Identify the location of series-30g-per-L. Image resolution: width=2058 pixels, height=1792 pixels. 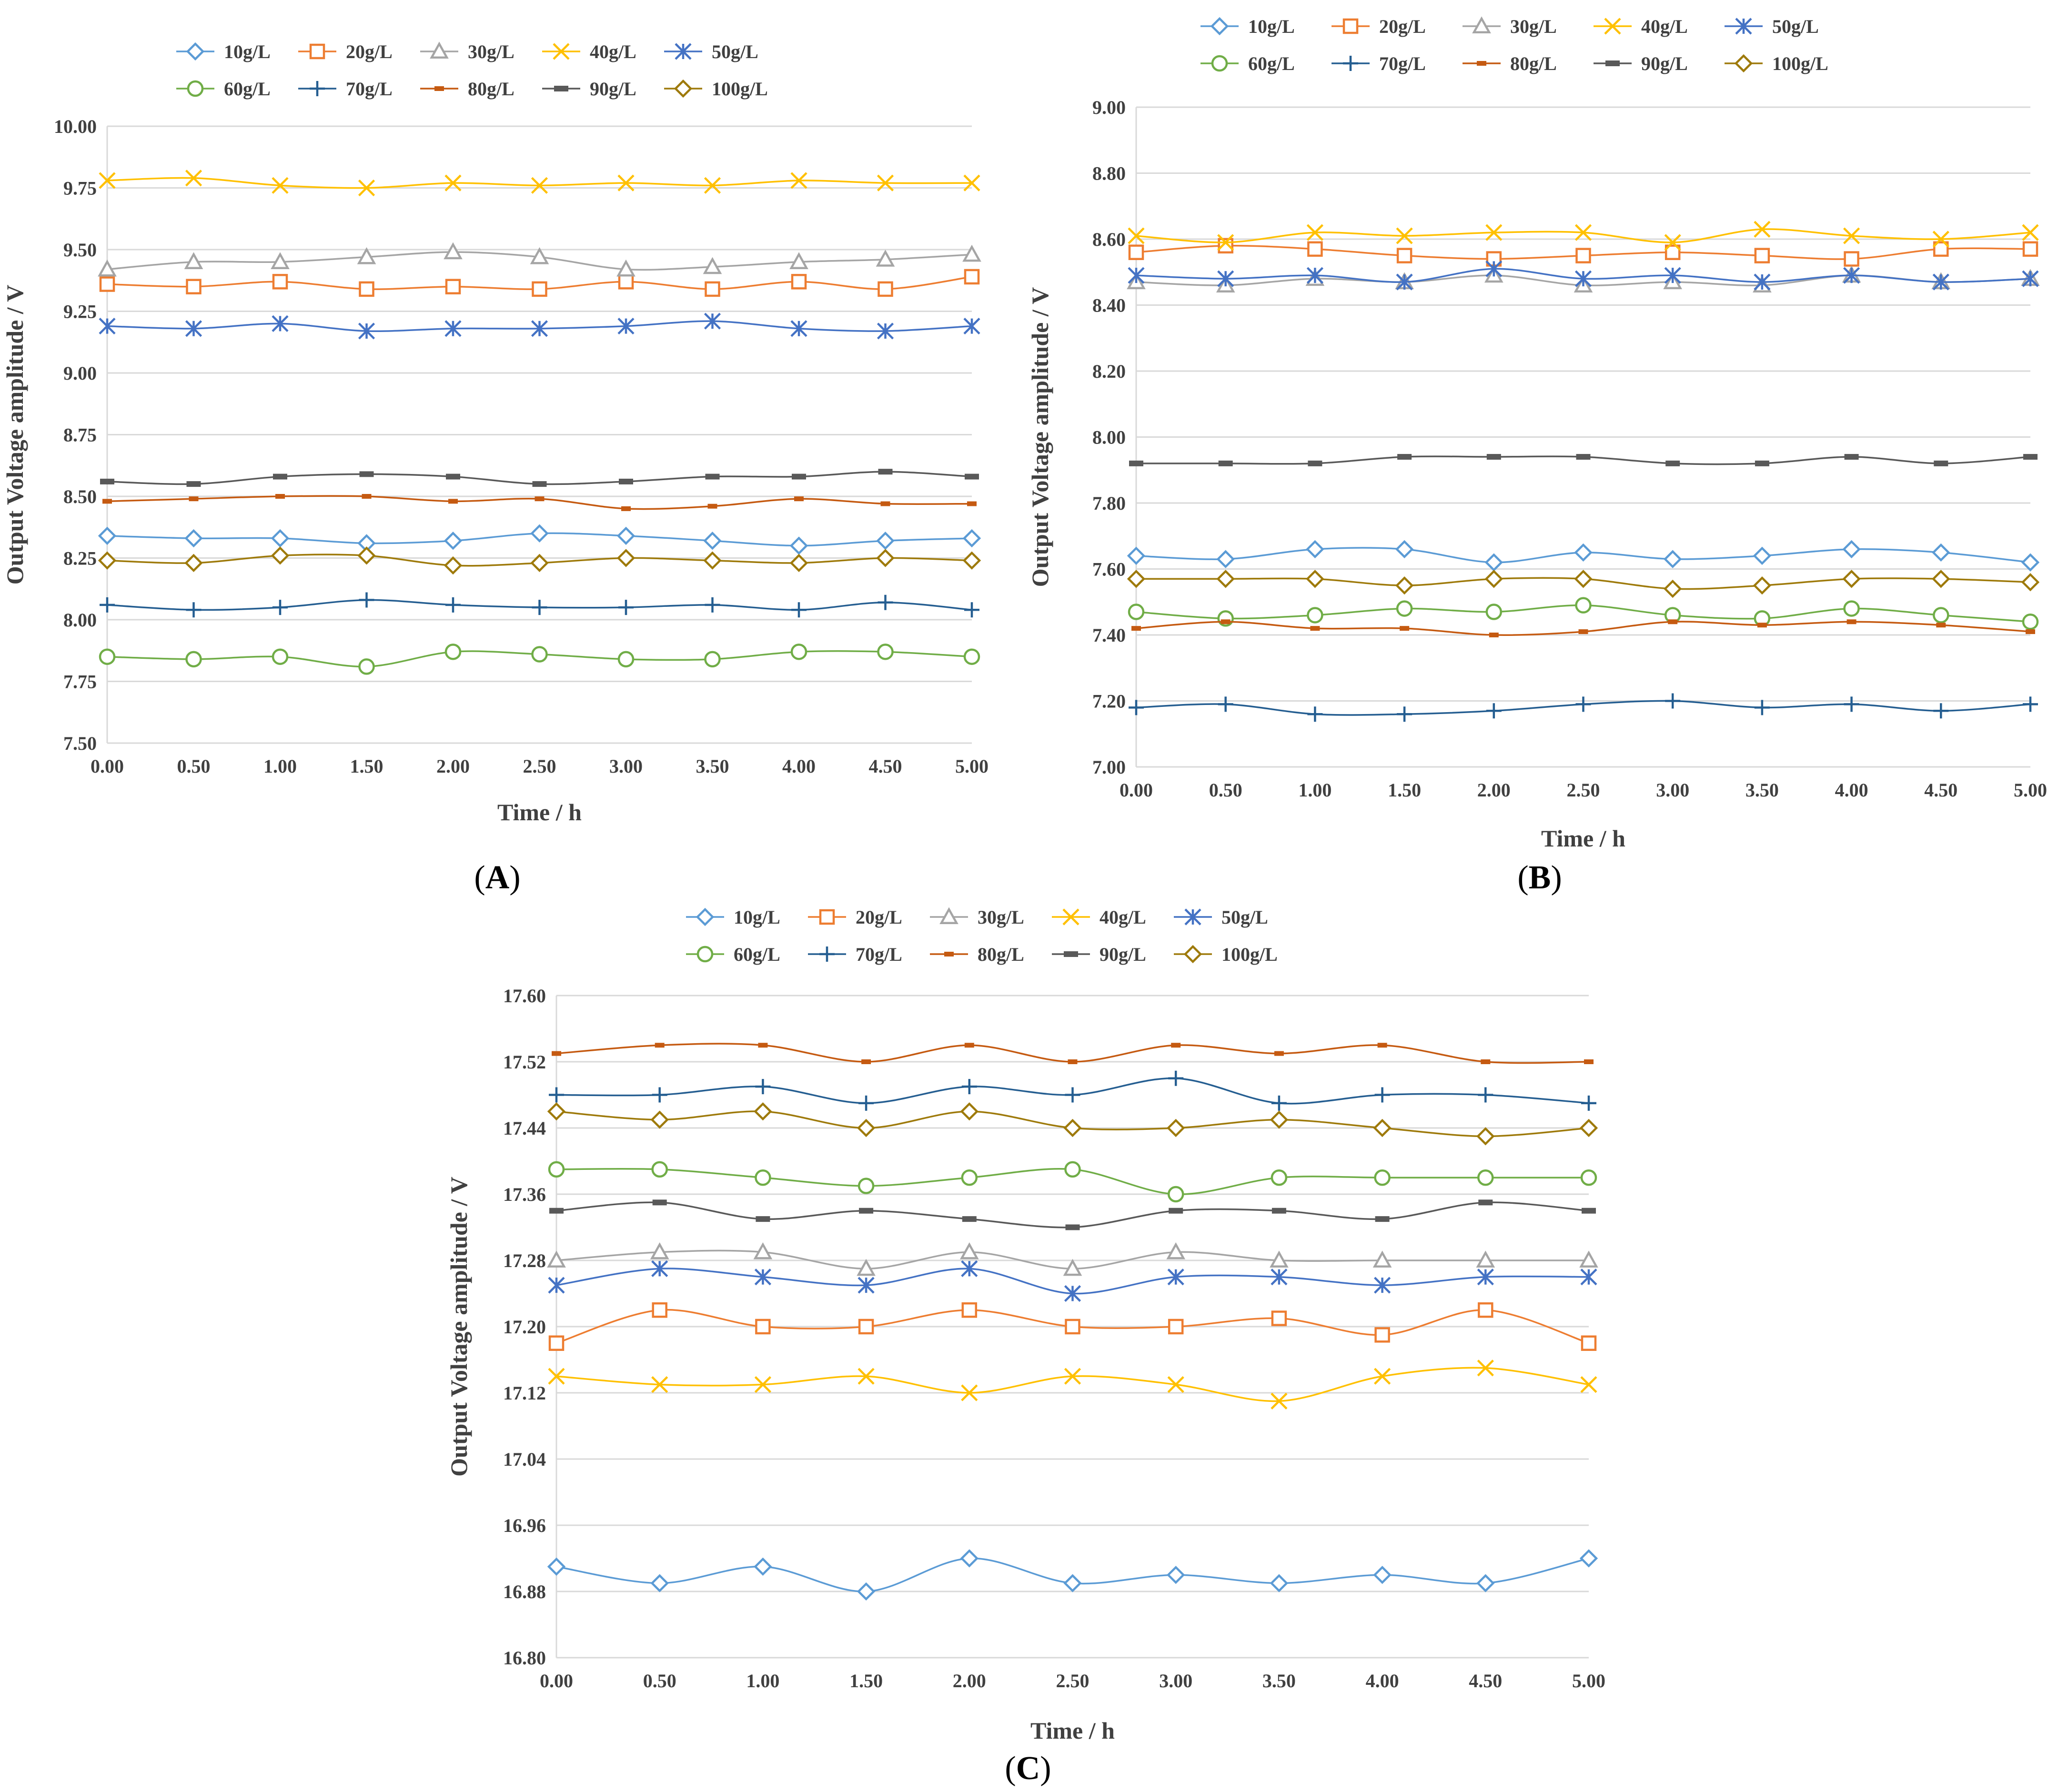
(1072, 1259).